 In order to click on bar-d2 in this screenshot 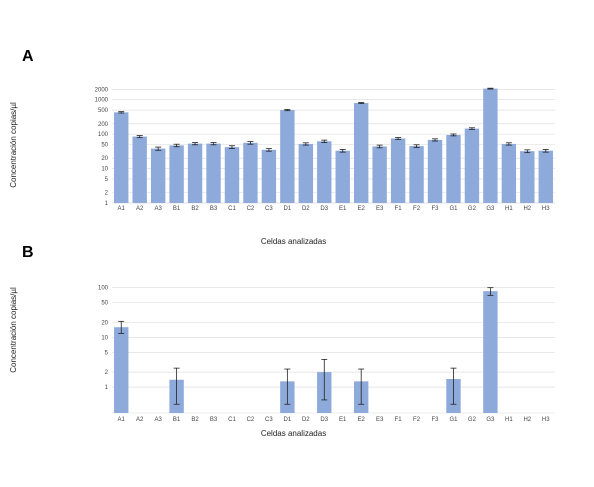, I will do `click(306, 173)`.